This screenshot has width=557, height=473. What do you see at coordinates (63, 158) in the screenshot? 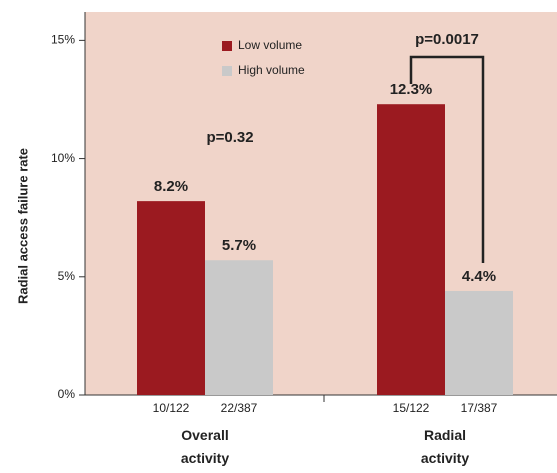
I see `y-tick-label: 10%` at bounding box center [63, 158].